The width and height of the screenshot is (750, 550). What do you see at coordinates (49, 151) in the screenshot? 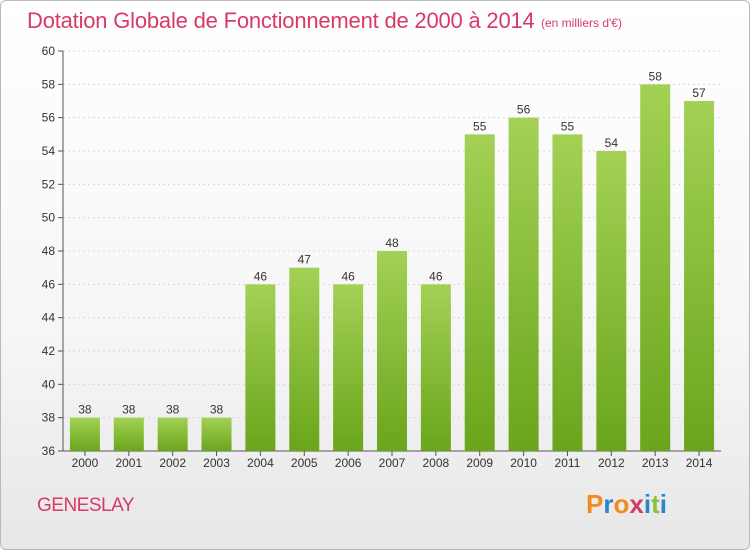
I see `y-tick-label: 54` at bounding box center [49, 151].